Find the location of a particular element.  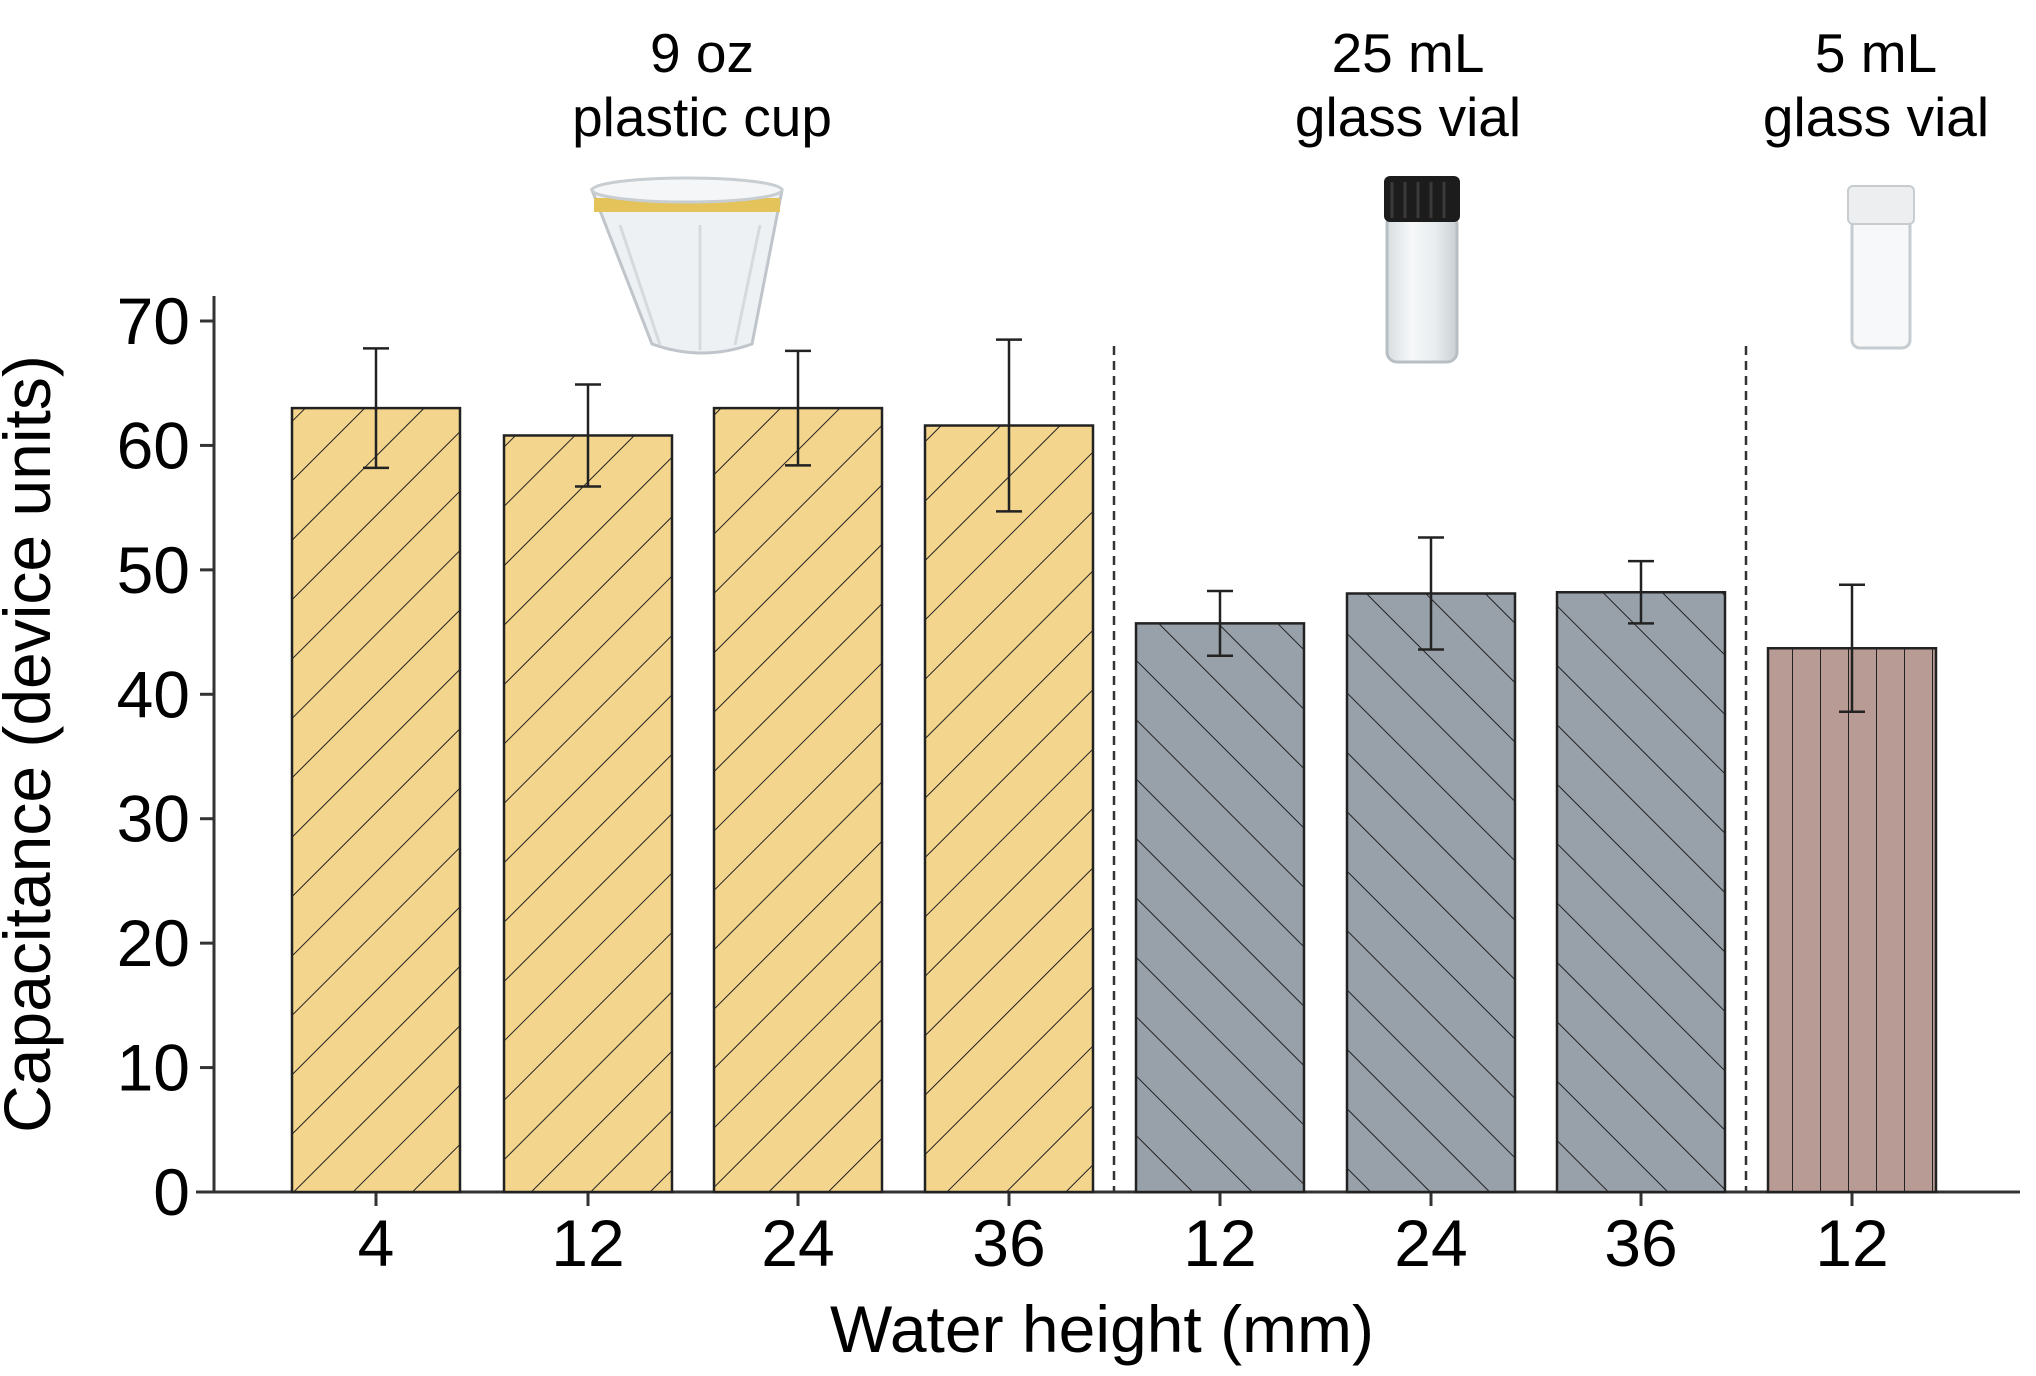

group-header-25ml-vial: 25 mL glass vial is located at coordinates (1408, 193).